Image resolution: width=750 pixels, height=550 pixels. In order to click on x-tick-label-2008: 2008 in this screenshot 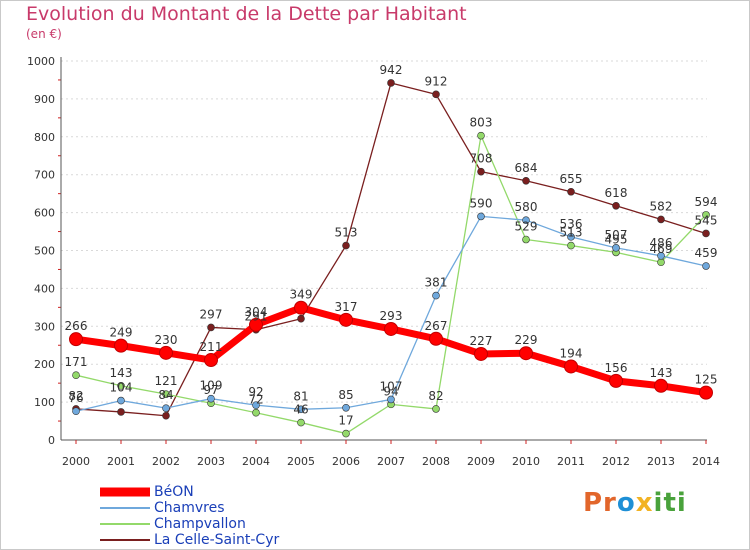, I will do `click(436, 461)`.